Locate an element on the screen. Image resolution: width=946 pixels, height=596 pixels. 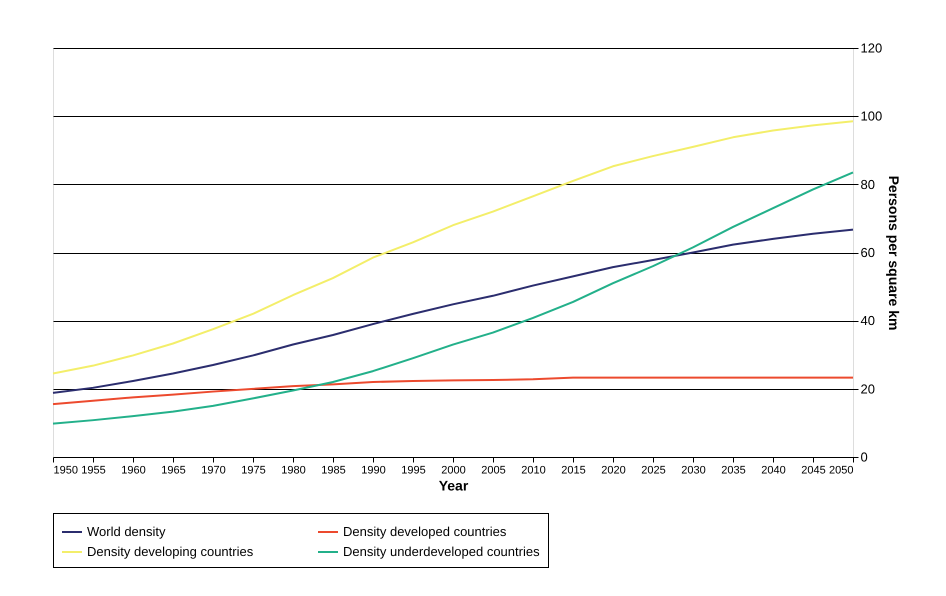
x-tick-label: 2040 is located at coordinates (773, 470).